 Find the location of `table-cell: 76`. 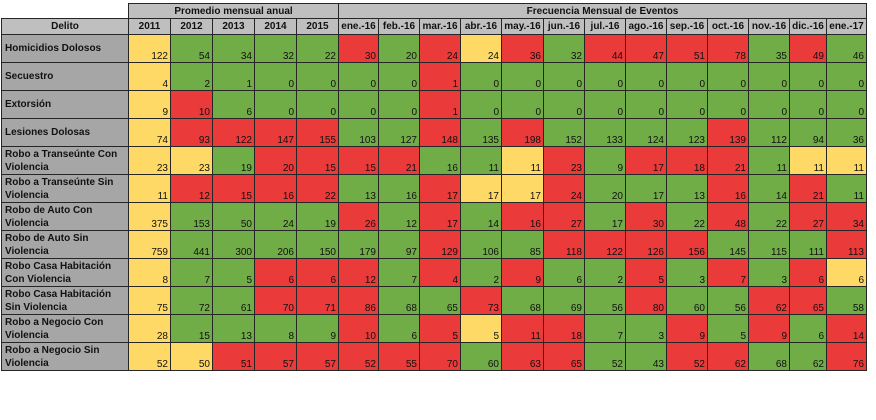

table-cell: 76 is located at coordinates (846, 356).